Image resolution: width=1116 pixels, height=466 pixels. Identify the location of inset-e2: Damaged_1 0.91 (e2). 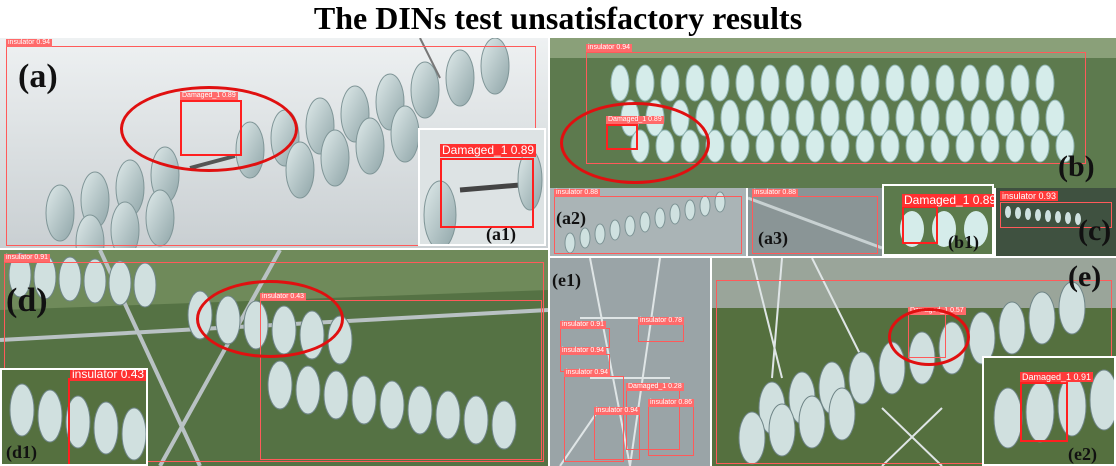
(1049, 411).